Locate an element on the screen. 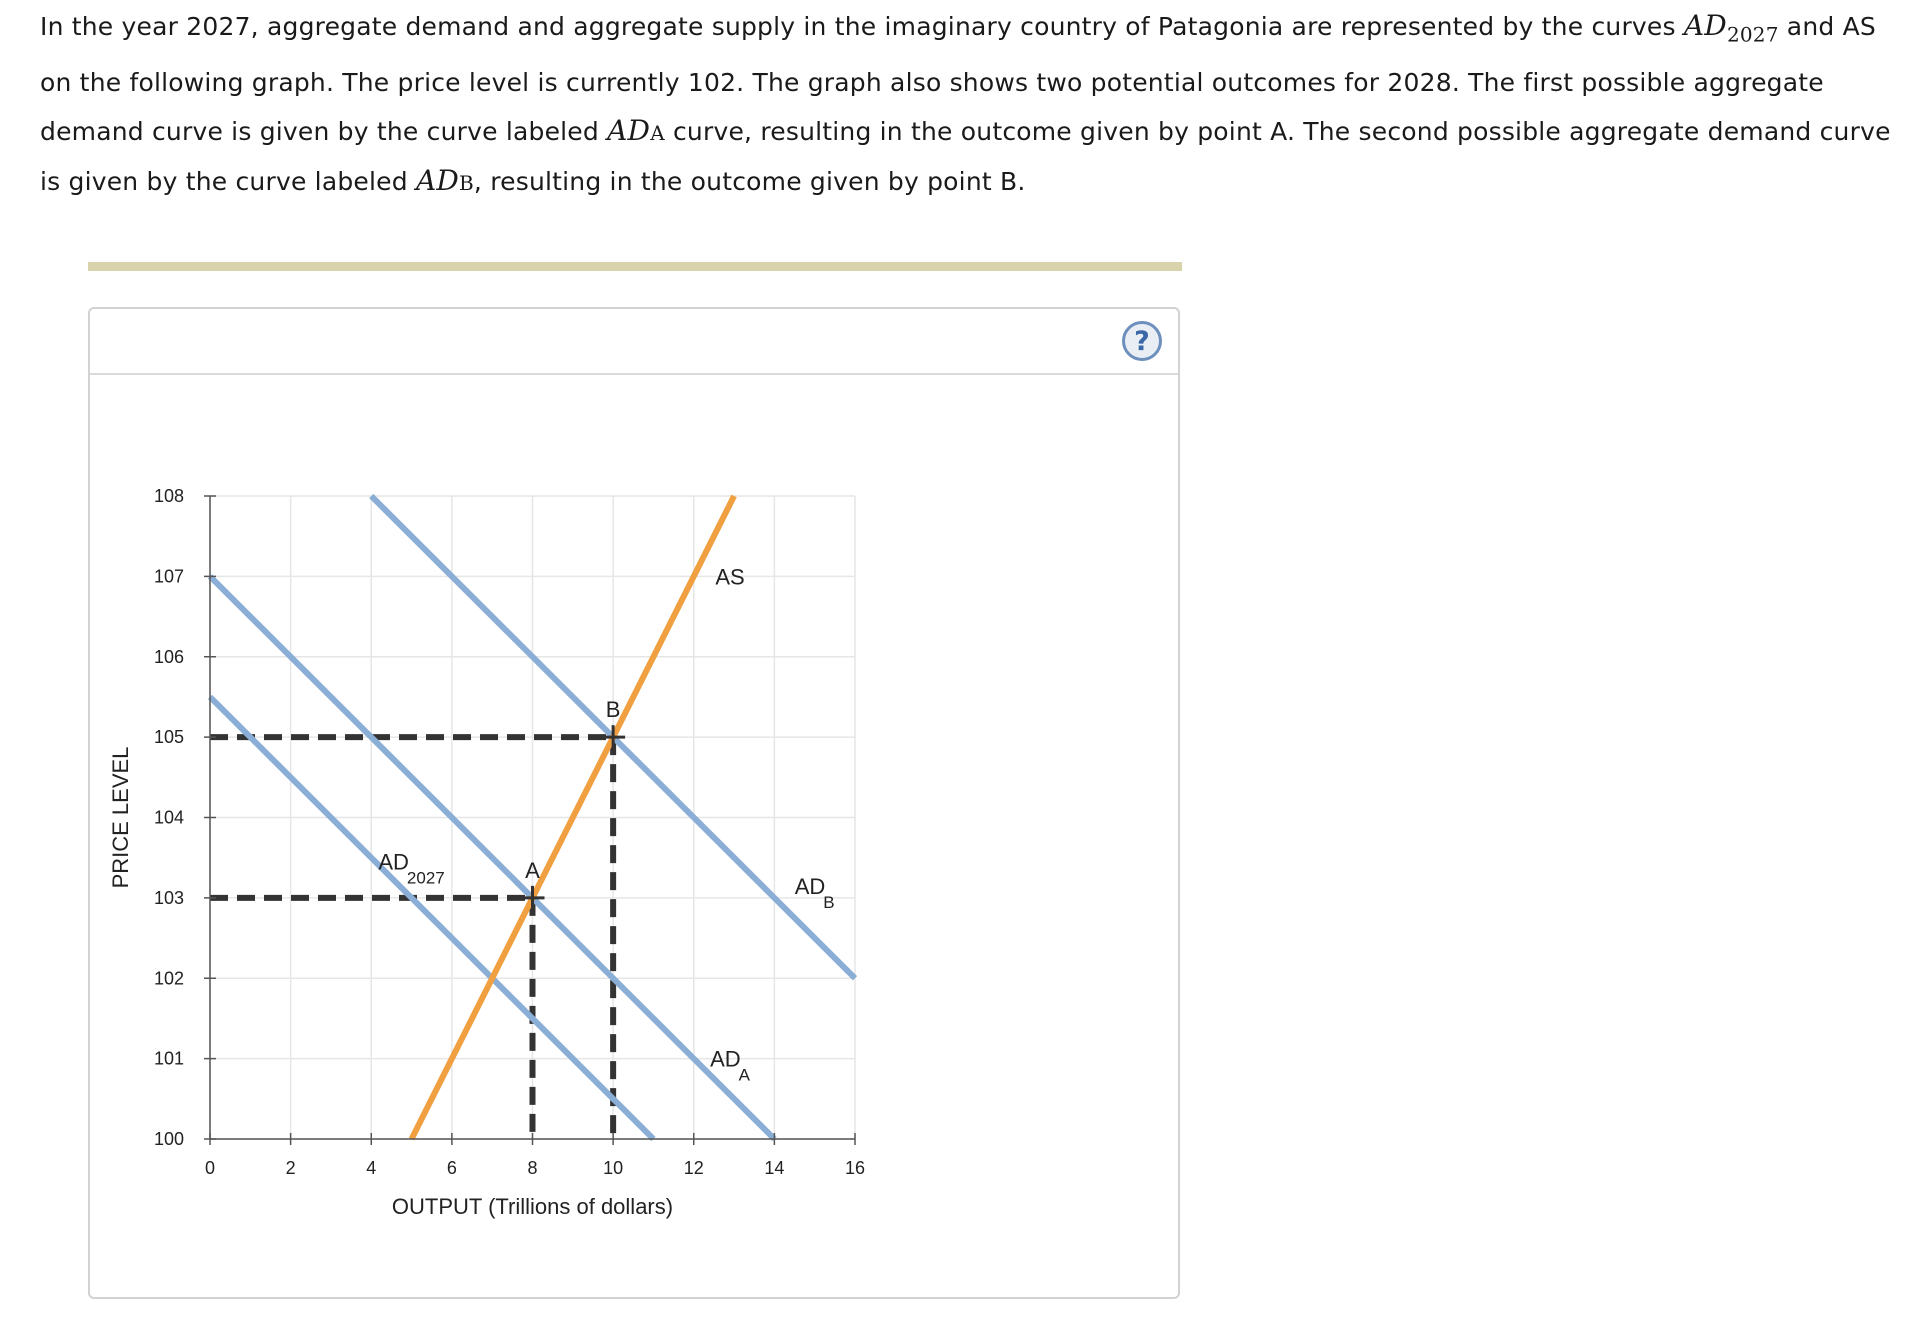 The image size is (1928, 1318). ad-b-symbol: ADB is located at coordinates (445, 180).